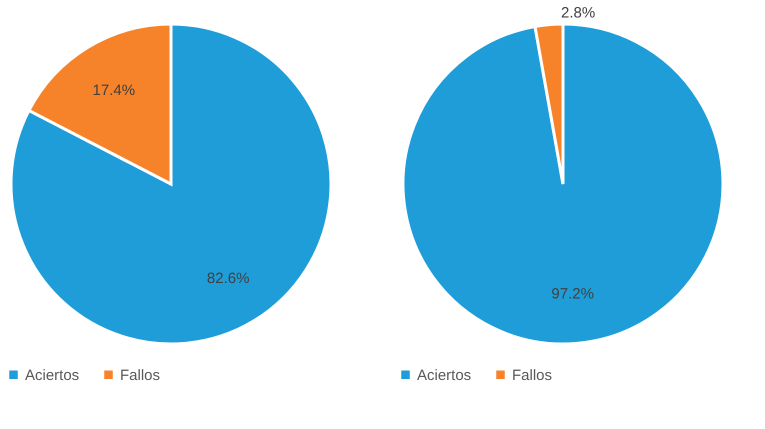 Image resolution: width=765 pixels, height=429 pixels. I want to click on data-label: 97.2%, so click(572, 294).